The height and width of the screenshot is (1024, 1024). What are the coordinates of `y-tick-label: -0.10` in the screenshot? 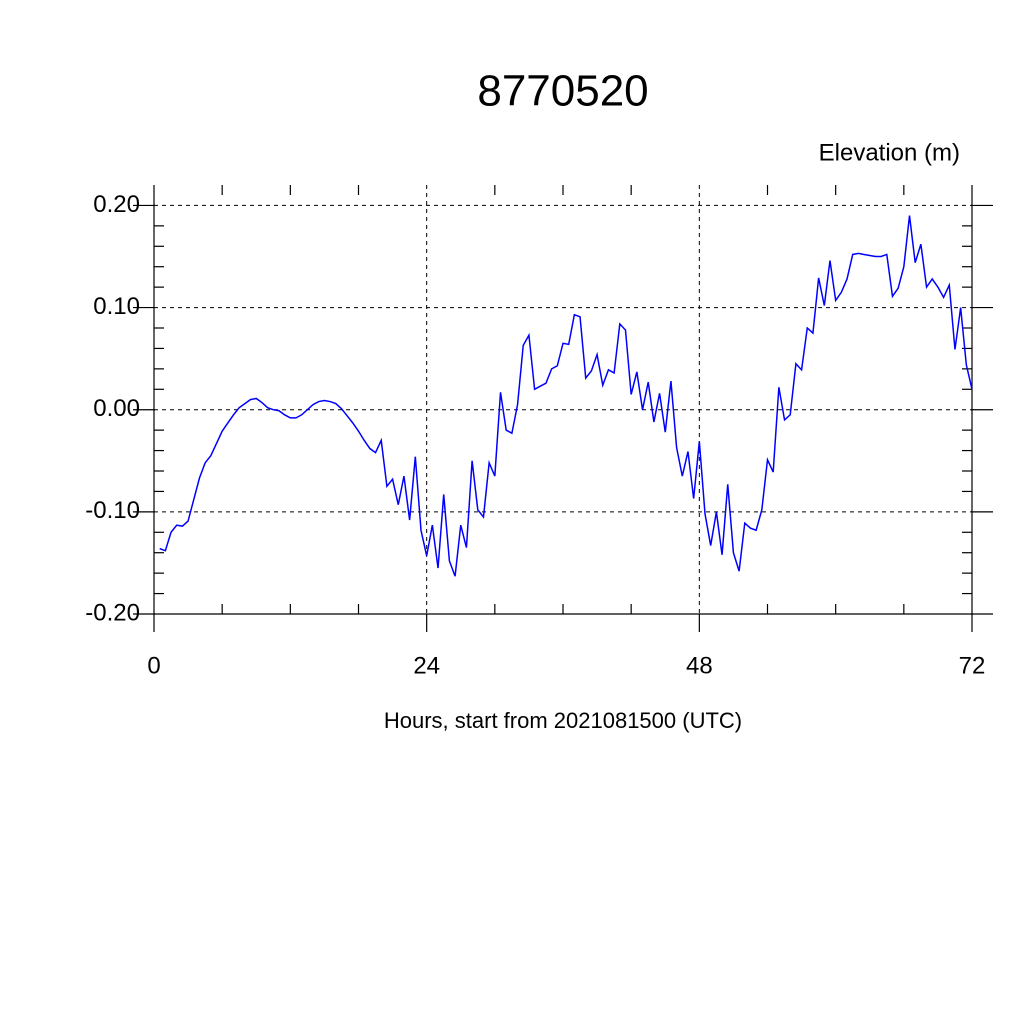 It's located at (112, 510).